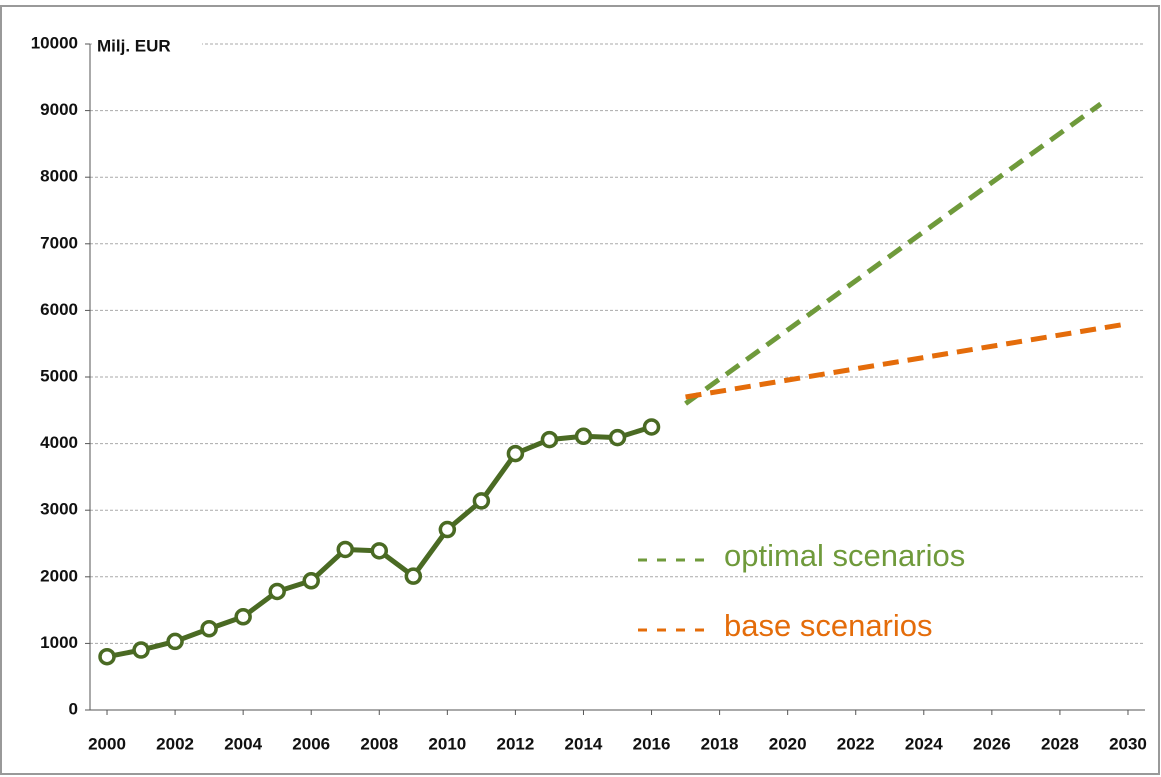 The image size is (1161, 777). What do you see at coordinates (893, 253) in the screenshot?
I see `series-line` at bounding box center [893, 253].